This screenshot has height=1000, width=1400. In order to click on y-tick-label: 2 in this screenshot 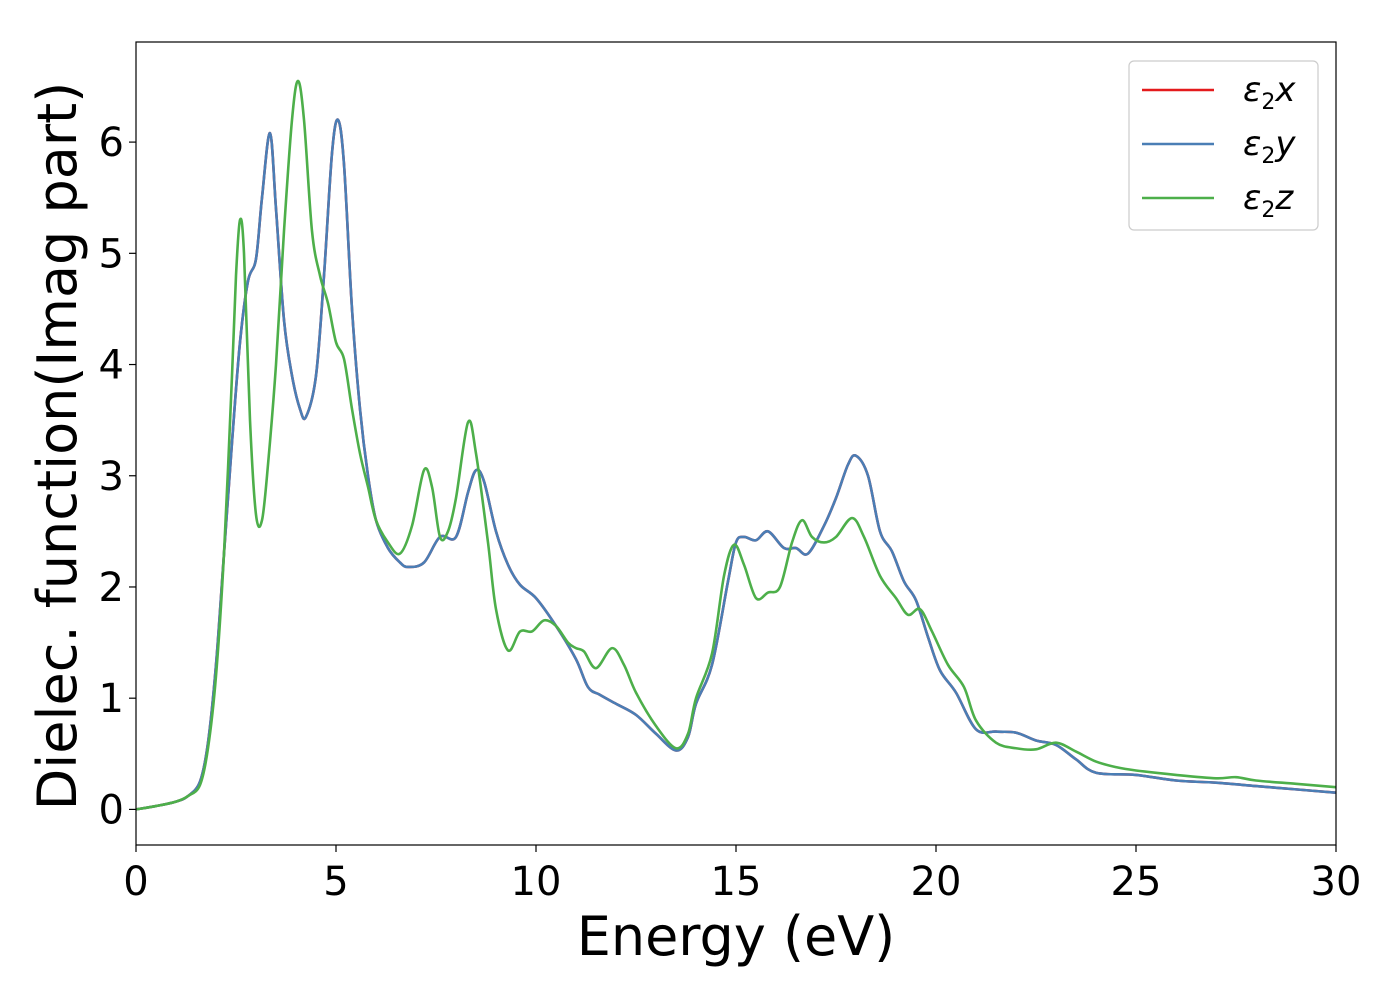, I will do `click(111, 588)`.